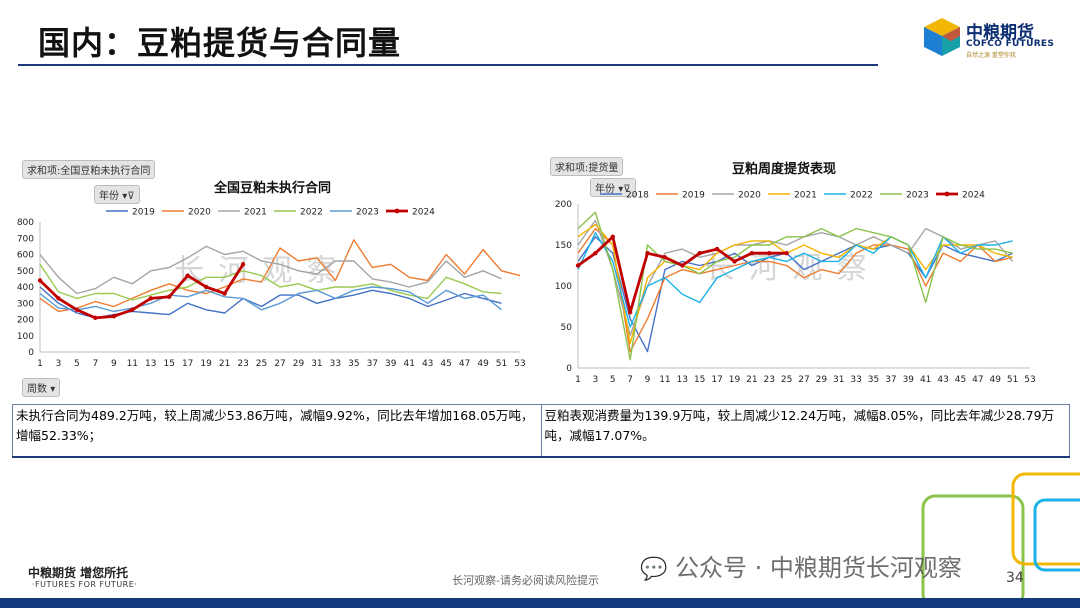  Describe the element at coordinates (299, 364) in the screenshot. I see `x-tick-label: 29` at that location.